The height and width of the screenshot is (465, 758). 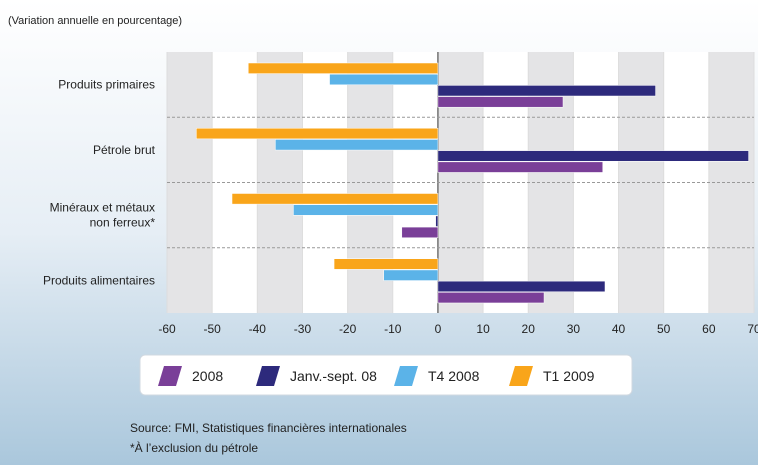 What do you see at coordinates (167, 329) in the screenshot?
I see `x-tick-label: -60` at bounding box center [167, 329].